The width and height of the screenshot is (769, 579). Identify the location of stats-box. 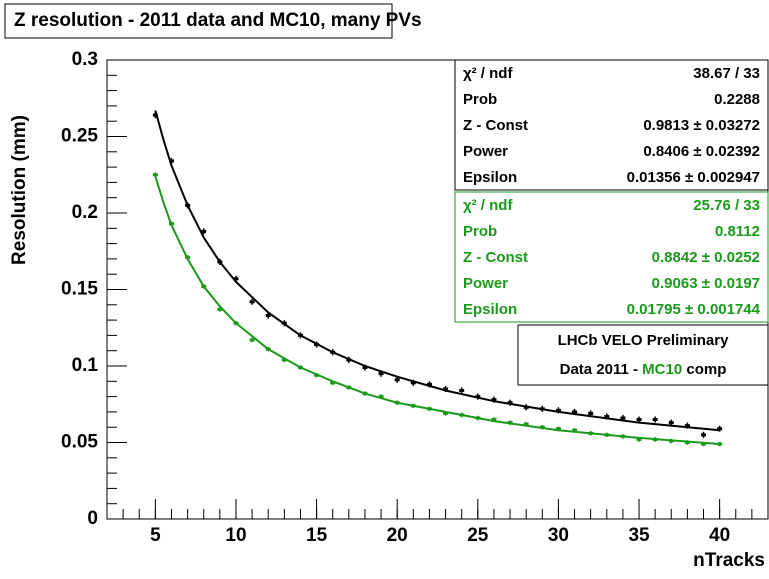
(611, 257).